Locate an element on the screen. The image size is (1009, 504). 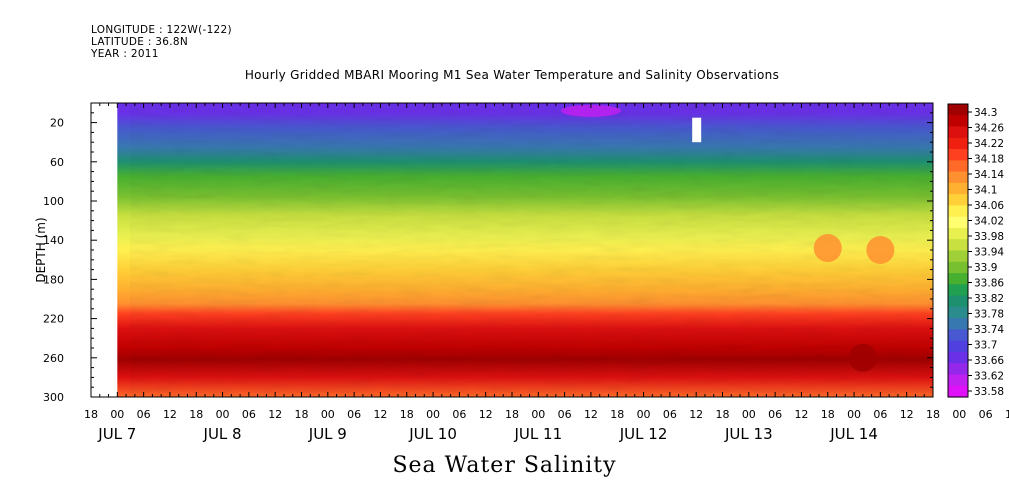
y-tick-label: 60 is located at coordinates (57, 162).